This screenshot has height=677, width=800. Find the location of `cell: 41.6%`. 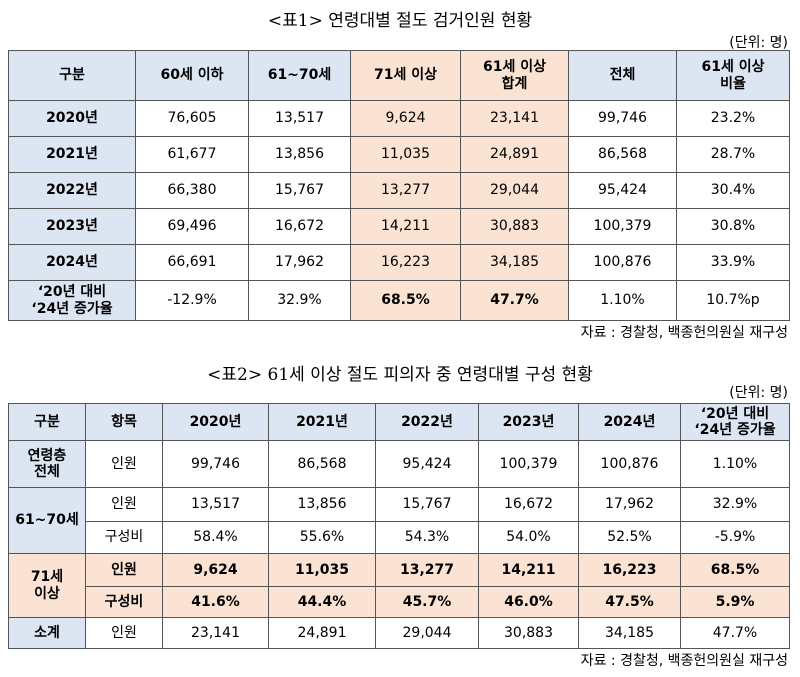

cell: 41.6% is located at coordinates (215, 602).